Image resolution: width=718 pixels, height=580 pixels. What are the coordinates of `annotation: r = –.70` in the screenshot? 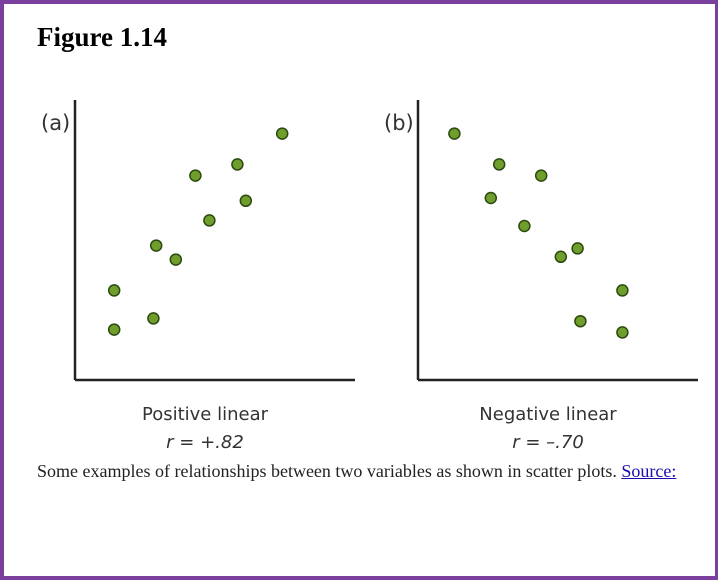 It's located at (548, 442).